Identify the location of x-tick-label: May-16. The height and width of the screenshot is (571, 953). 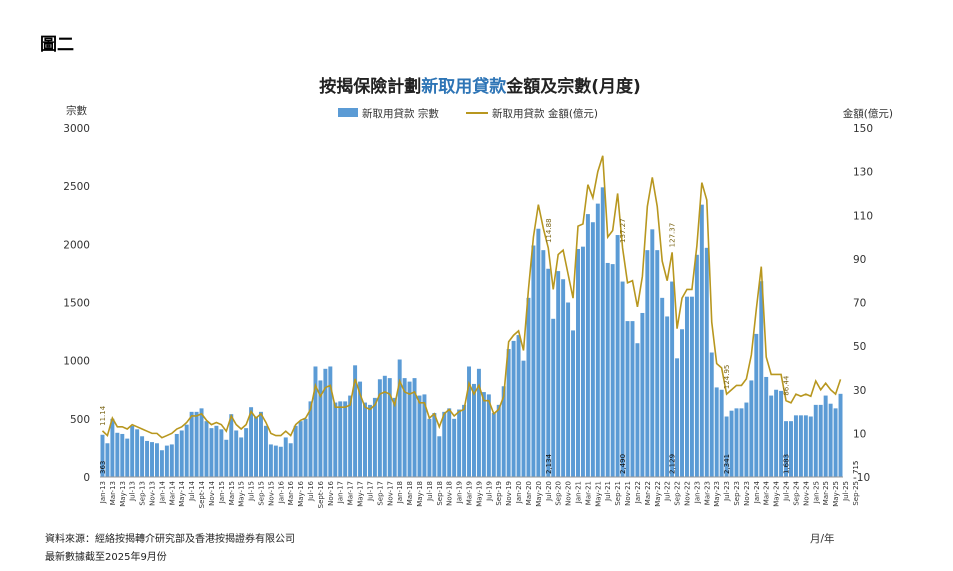
(301, 493).